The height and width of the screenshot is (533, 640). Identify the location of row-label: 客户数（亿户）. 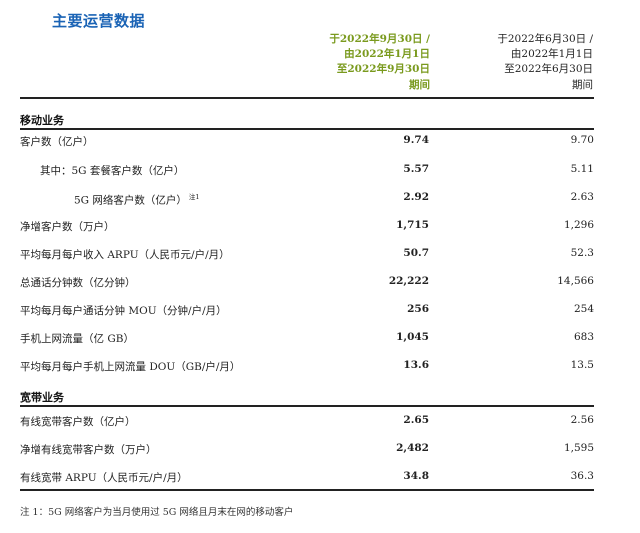
(57, 142).